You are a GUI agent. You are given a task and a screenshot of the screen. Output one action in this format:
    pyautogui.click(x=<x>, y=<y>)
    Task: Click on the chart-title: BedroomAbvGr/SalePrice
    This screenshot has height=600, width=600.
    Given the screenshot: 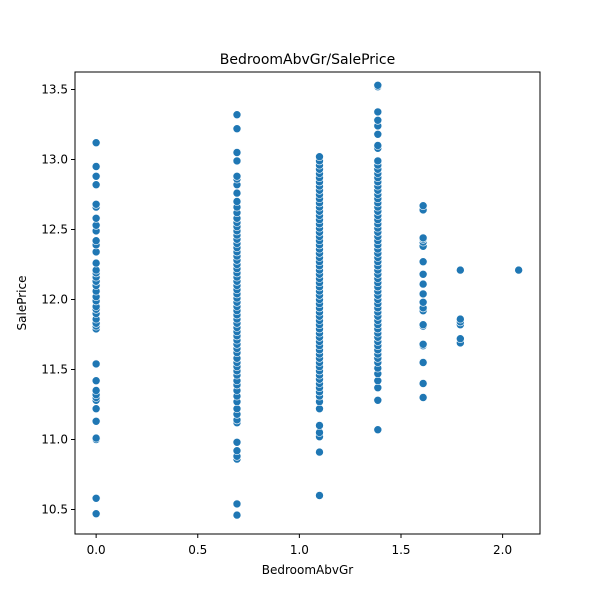 What is the action you would take?
    pyautogui.click(x=308, y=60)
    